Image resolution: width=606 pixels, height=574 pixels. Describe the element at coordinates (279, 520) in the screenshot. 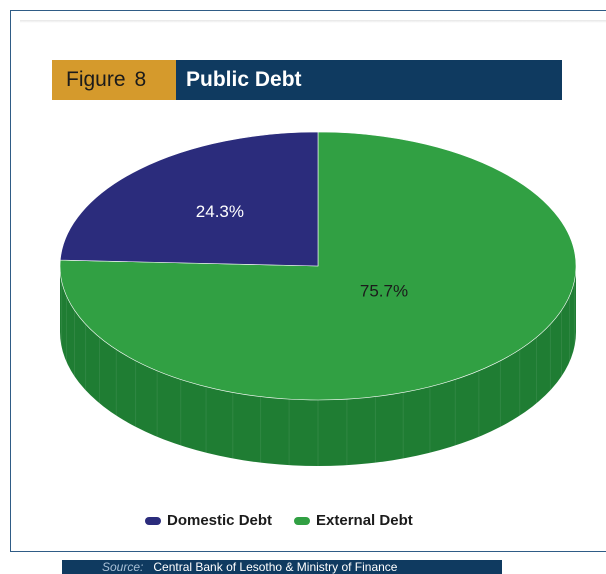

I see `chart-legend: Domestic Debt External Debt` at that location.